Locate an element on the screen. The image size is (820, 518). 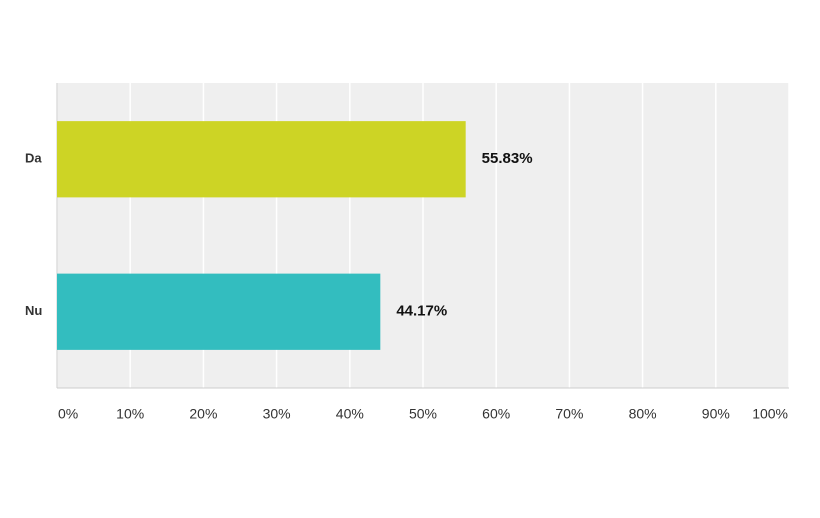
value-label: 44.17% is located at coordinates (421, 311).